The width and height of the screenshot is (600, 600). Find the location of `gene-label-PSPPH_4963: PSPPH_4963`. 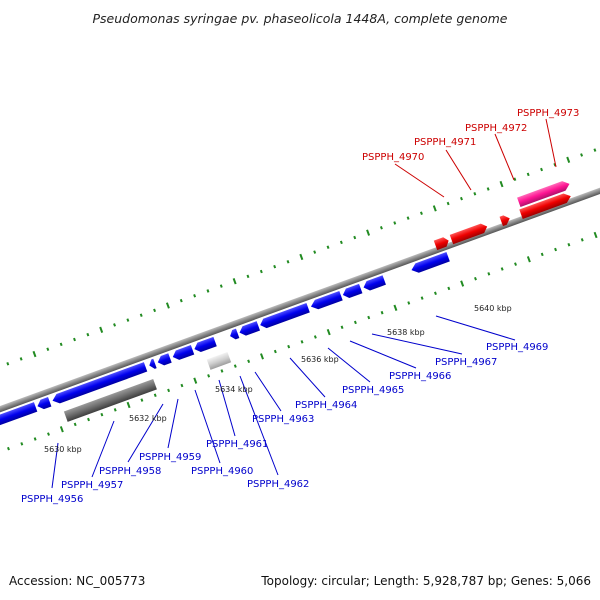

gene-label-PSPPH_4963: PSPPH_4963 is located at coordinates (283, 419).